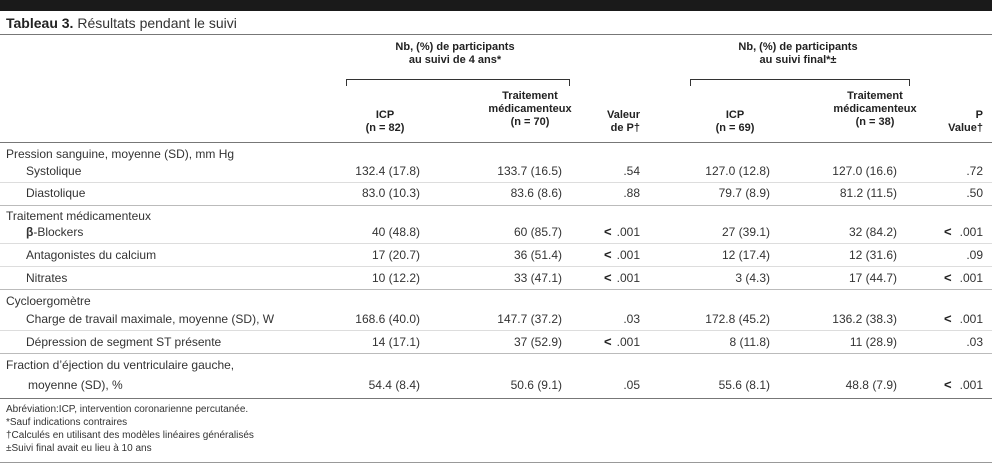  Describe the element at coordinates (623, 121) in the screenshot. I see `col-header-p-4yr: Valeur de P†` at that location.